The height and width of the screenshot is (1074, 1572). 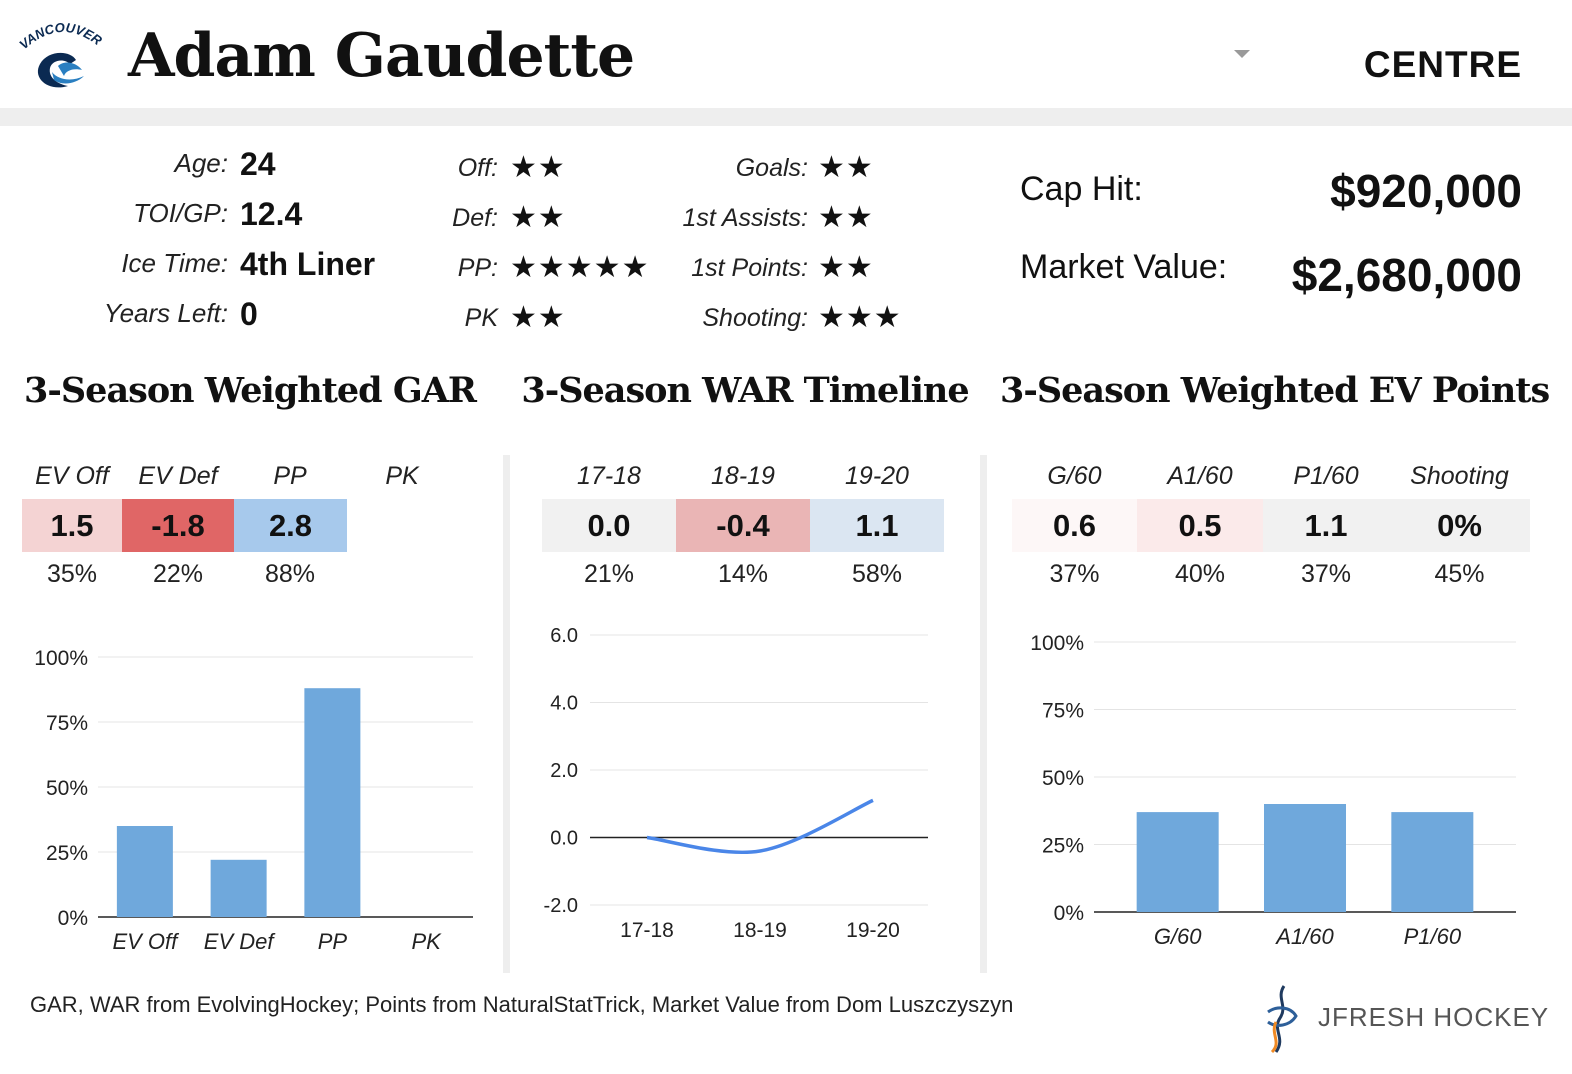 I want to click on player-name: Adam Gaudette, so click(x=381, y=56).